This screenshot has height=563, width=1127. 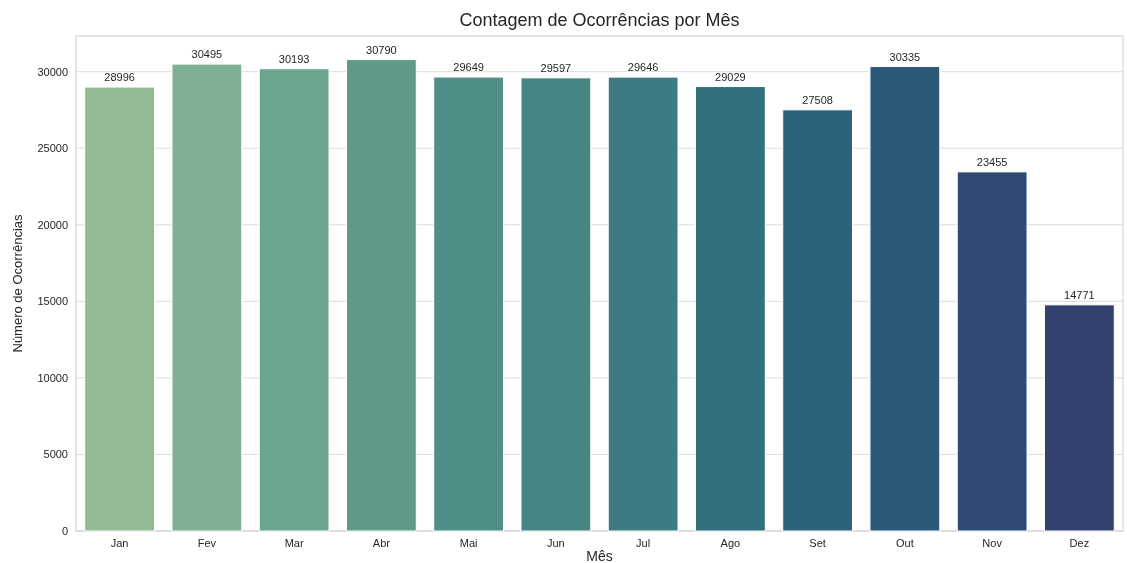 What do you see at coordinates (556, 67) in the screenshot?
I see `data-label: 29597` at bounding box center [556, 67].